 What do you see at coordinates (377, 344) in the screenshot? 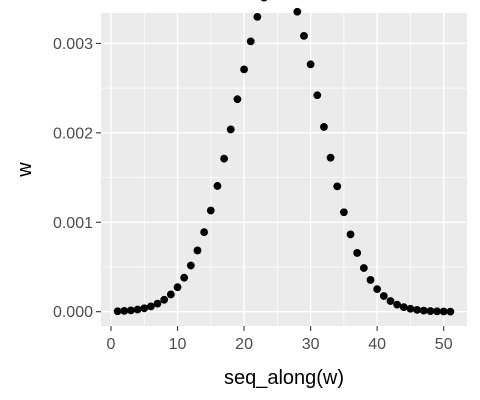
I see `x-tick-label: 40` at bounding box center [377, 344].